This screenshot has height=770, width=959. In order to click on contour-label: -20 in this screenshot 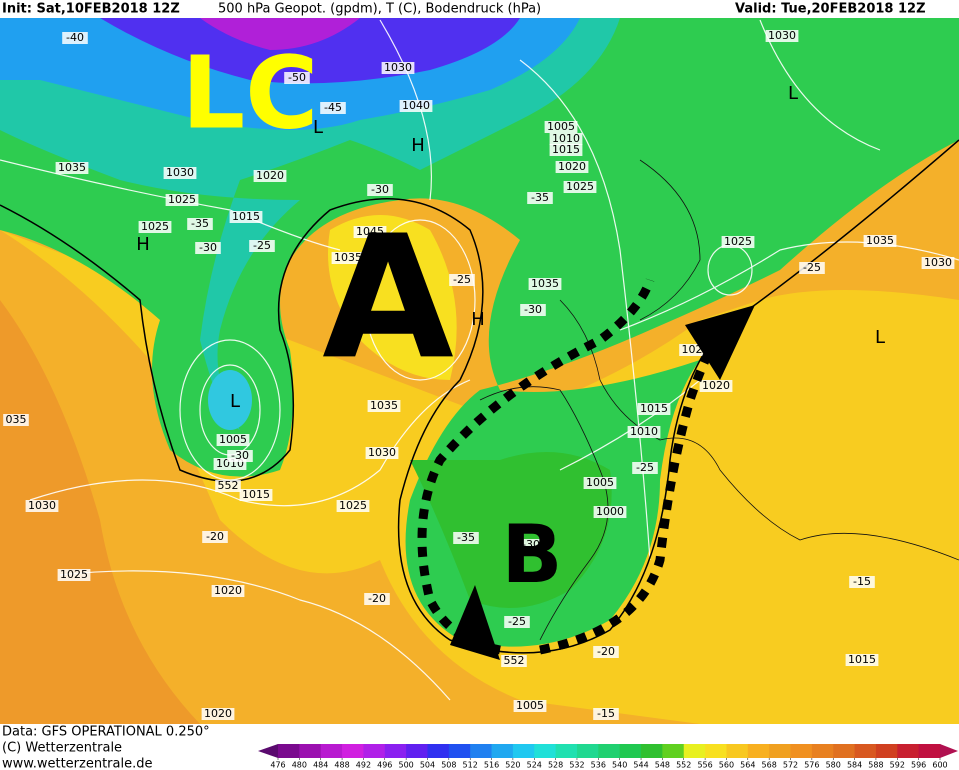, I will do `click(377, 598)`.